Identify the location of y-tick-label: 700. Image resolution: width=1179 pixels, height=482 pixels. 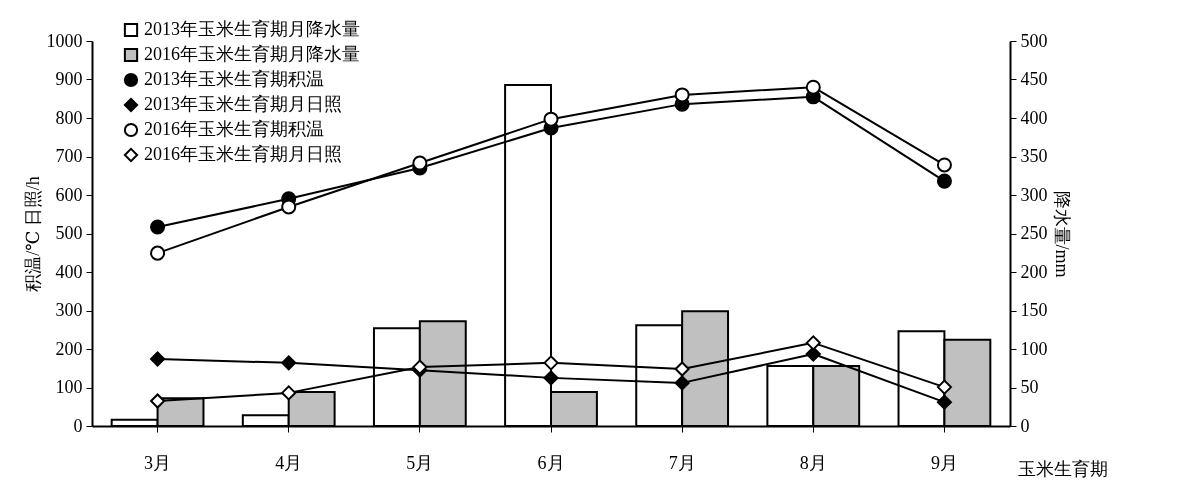
(69, 156).